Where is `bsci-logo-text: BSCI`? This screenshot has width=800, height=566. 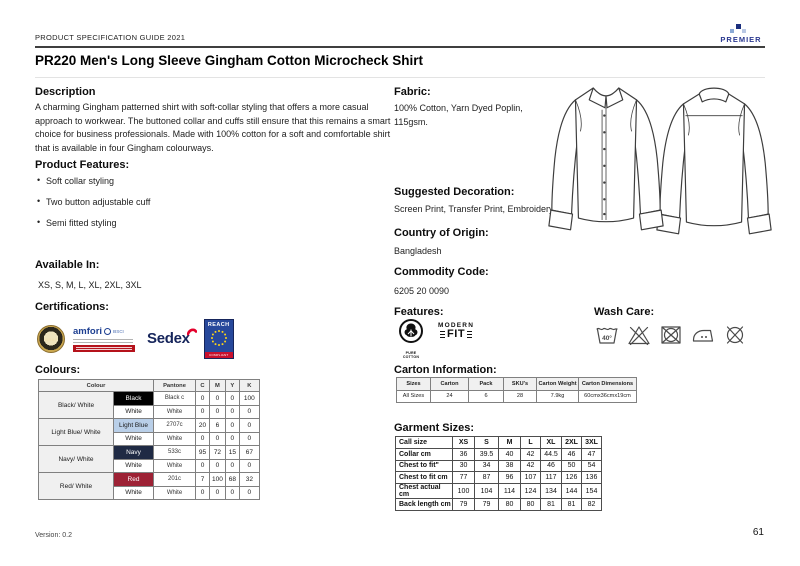 bsci-logo-text: BSCI is located at coordinates (118, 331).